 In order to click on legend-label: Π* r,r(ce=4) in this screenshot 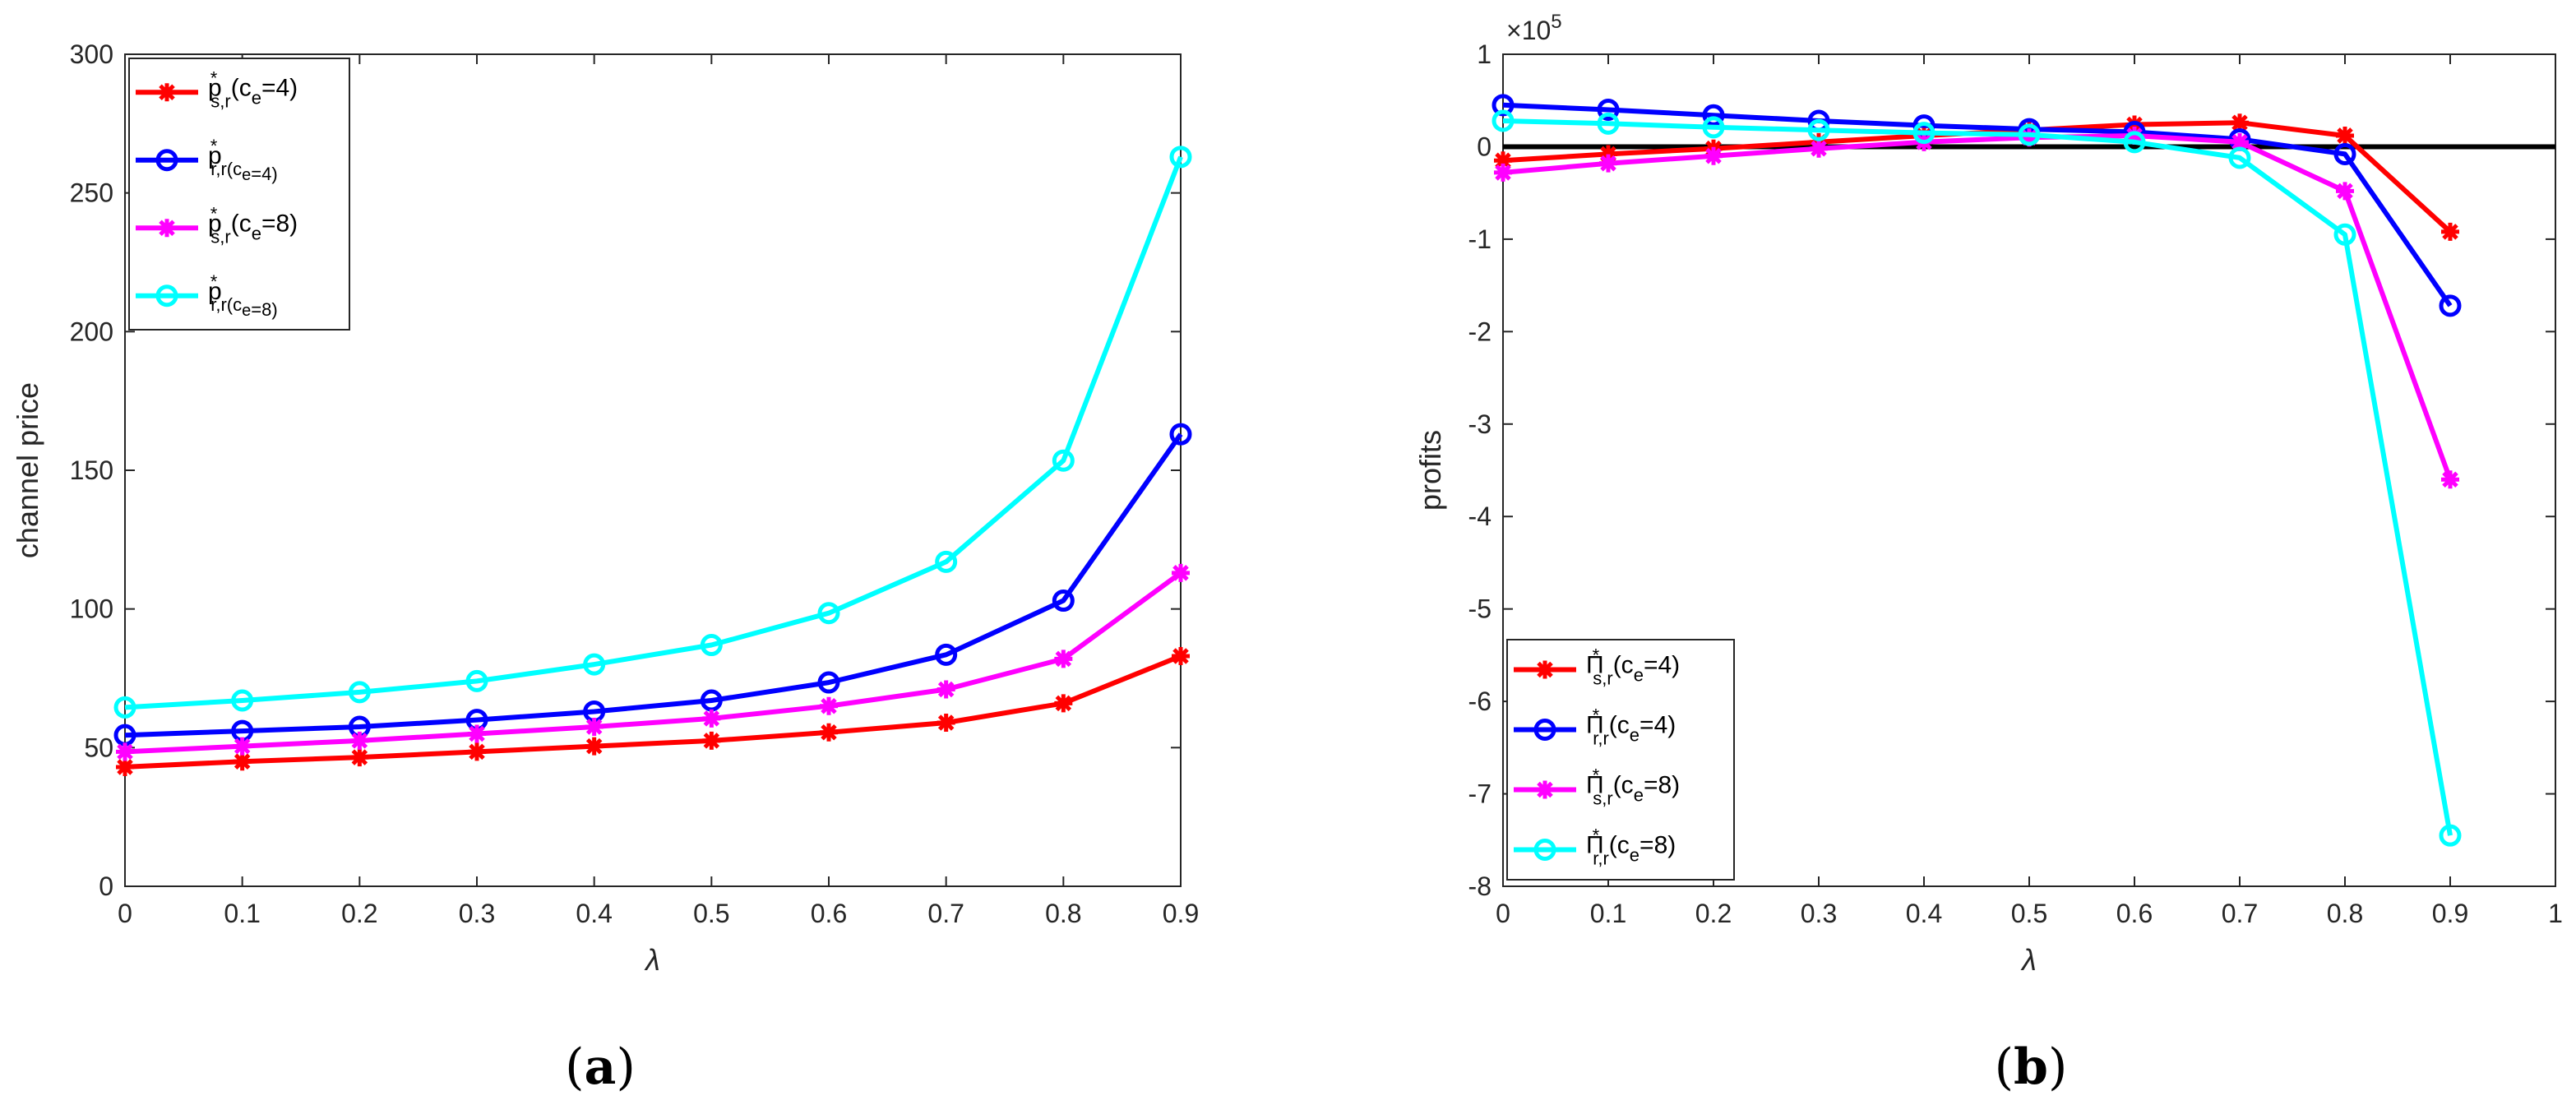, I will do `click(1631, 727)`.